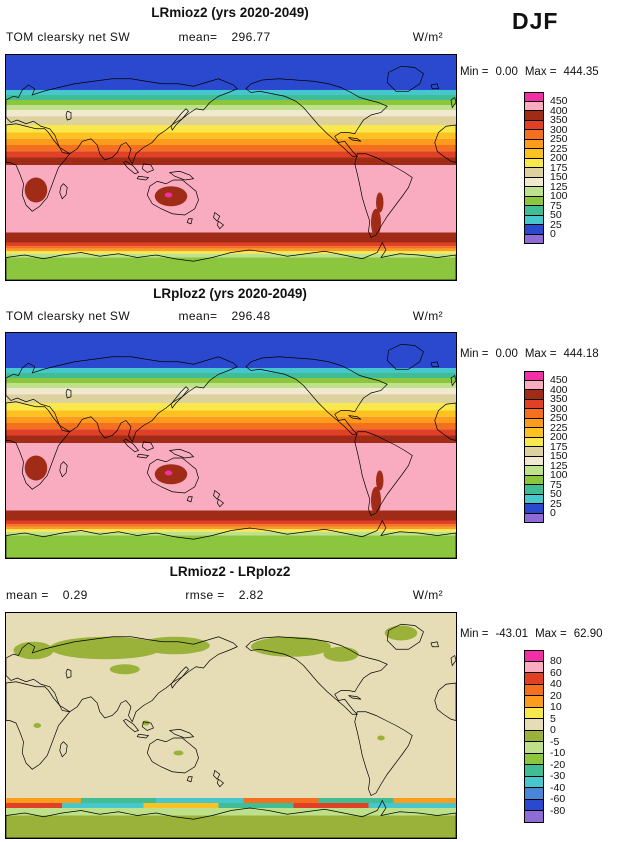 The image size is (644, 842). What do you see at coordinates (251, 37) in the screenshot?
I see `mean-value: 296.77` at bounding box center [251, 37].